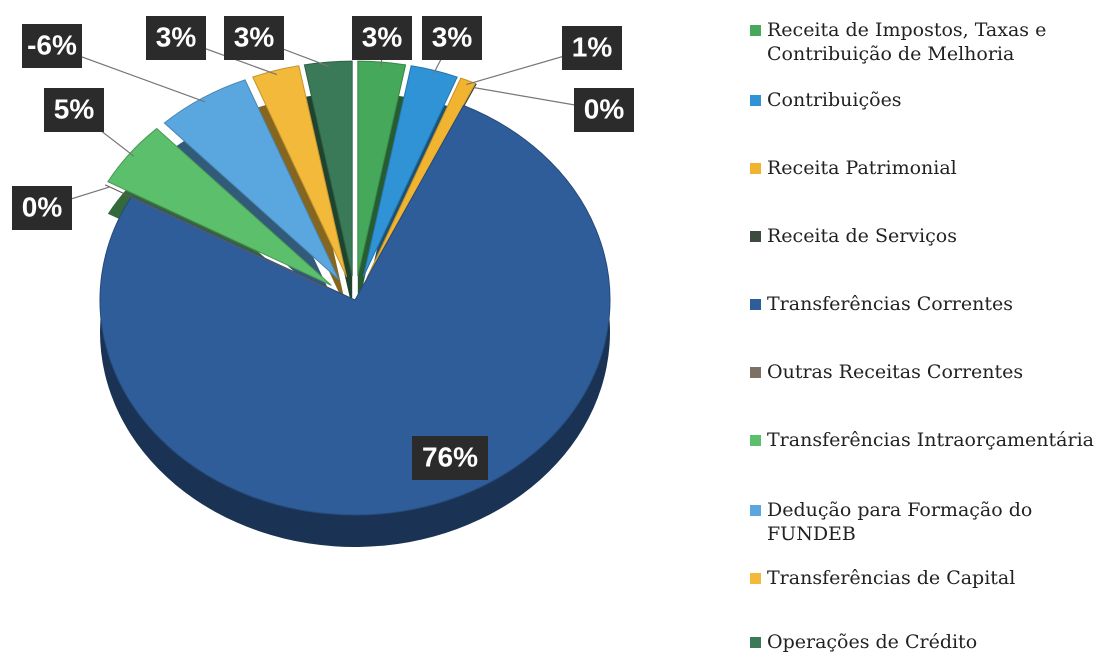 The width and height of the screenshot is (1114, 655). I want to click on legend-label: Receita de Serviços, so click(862, 236).